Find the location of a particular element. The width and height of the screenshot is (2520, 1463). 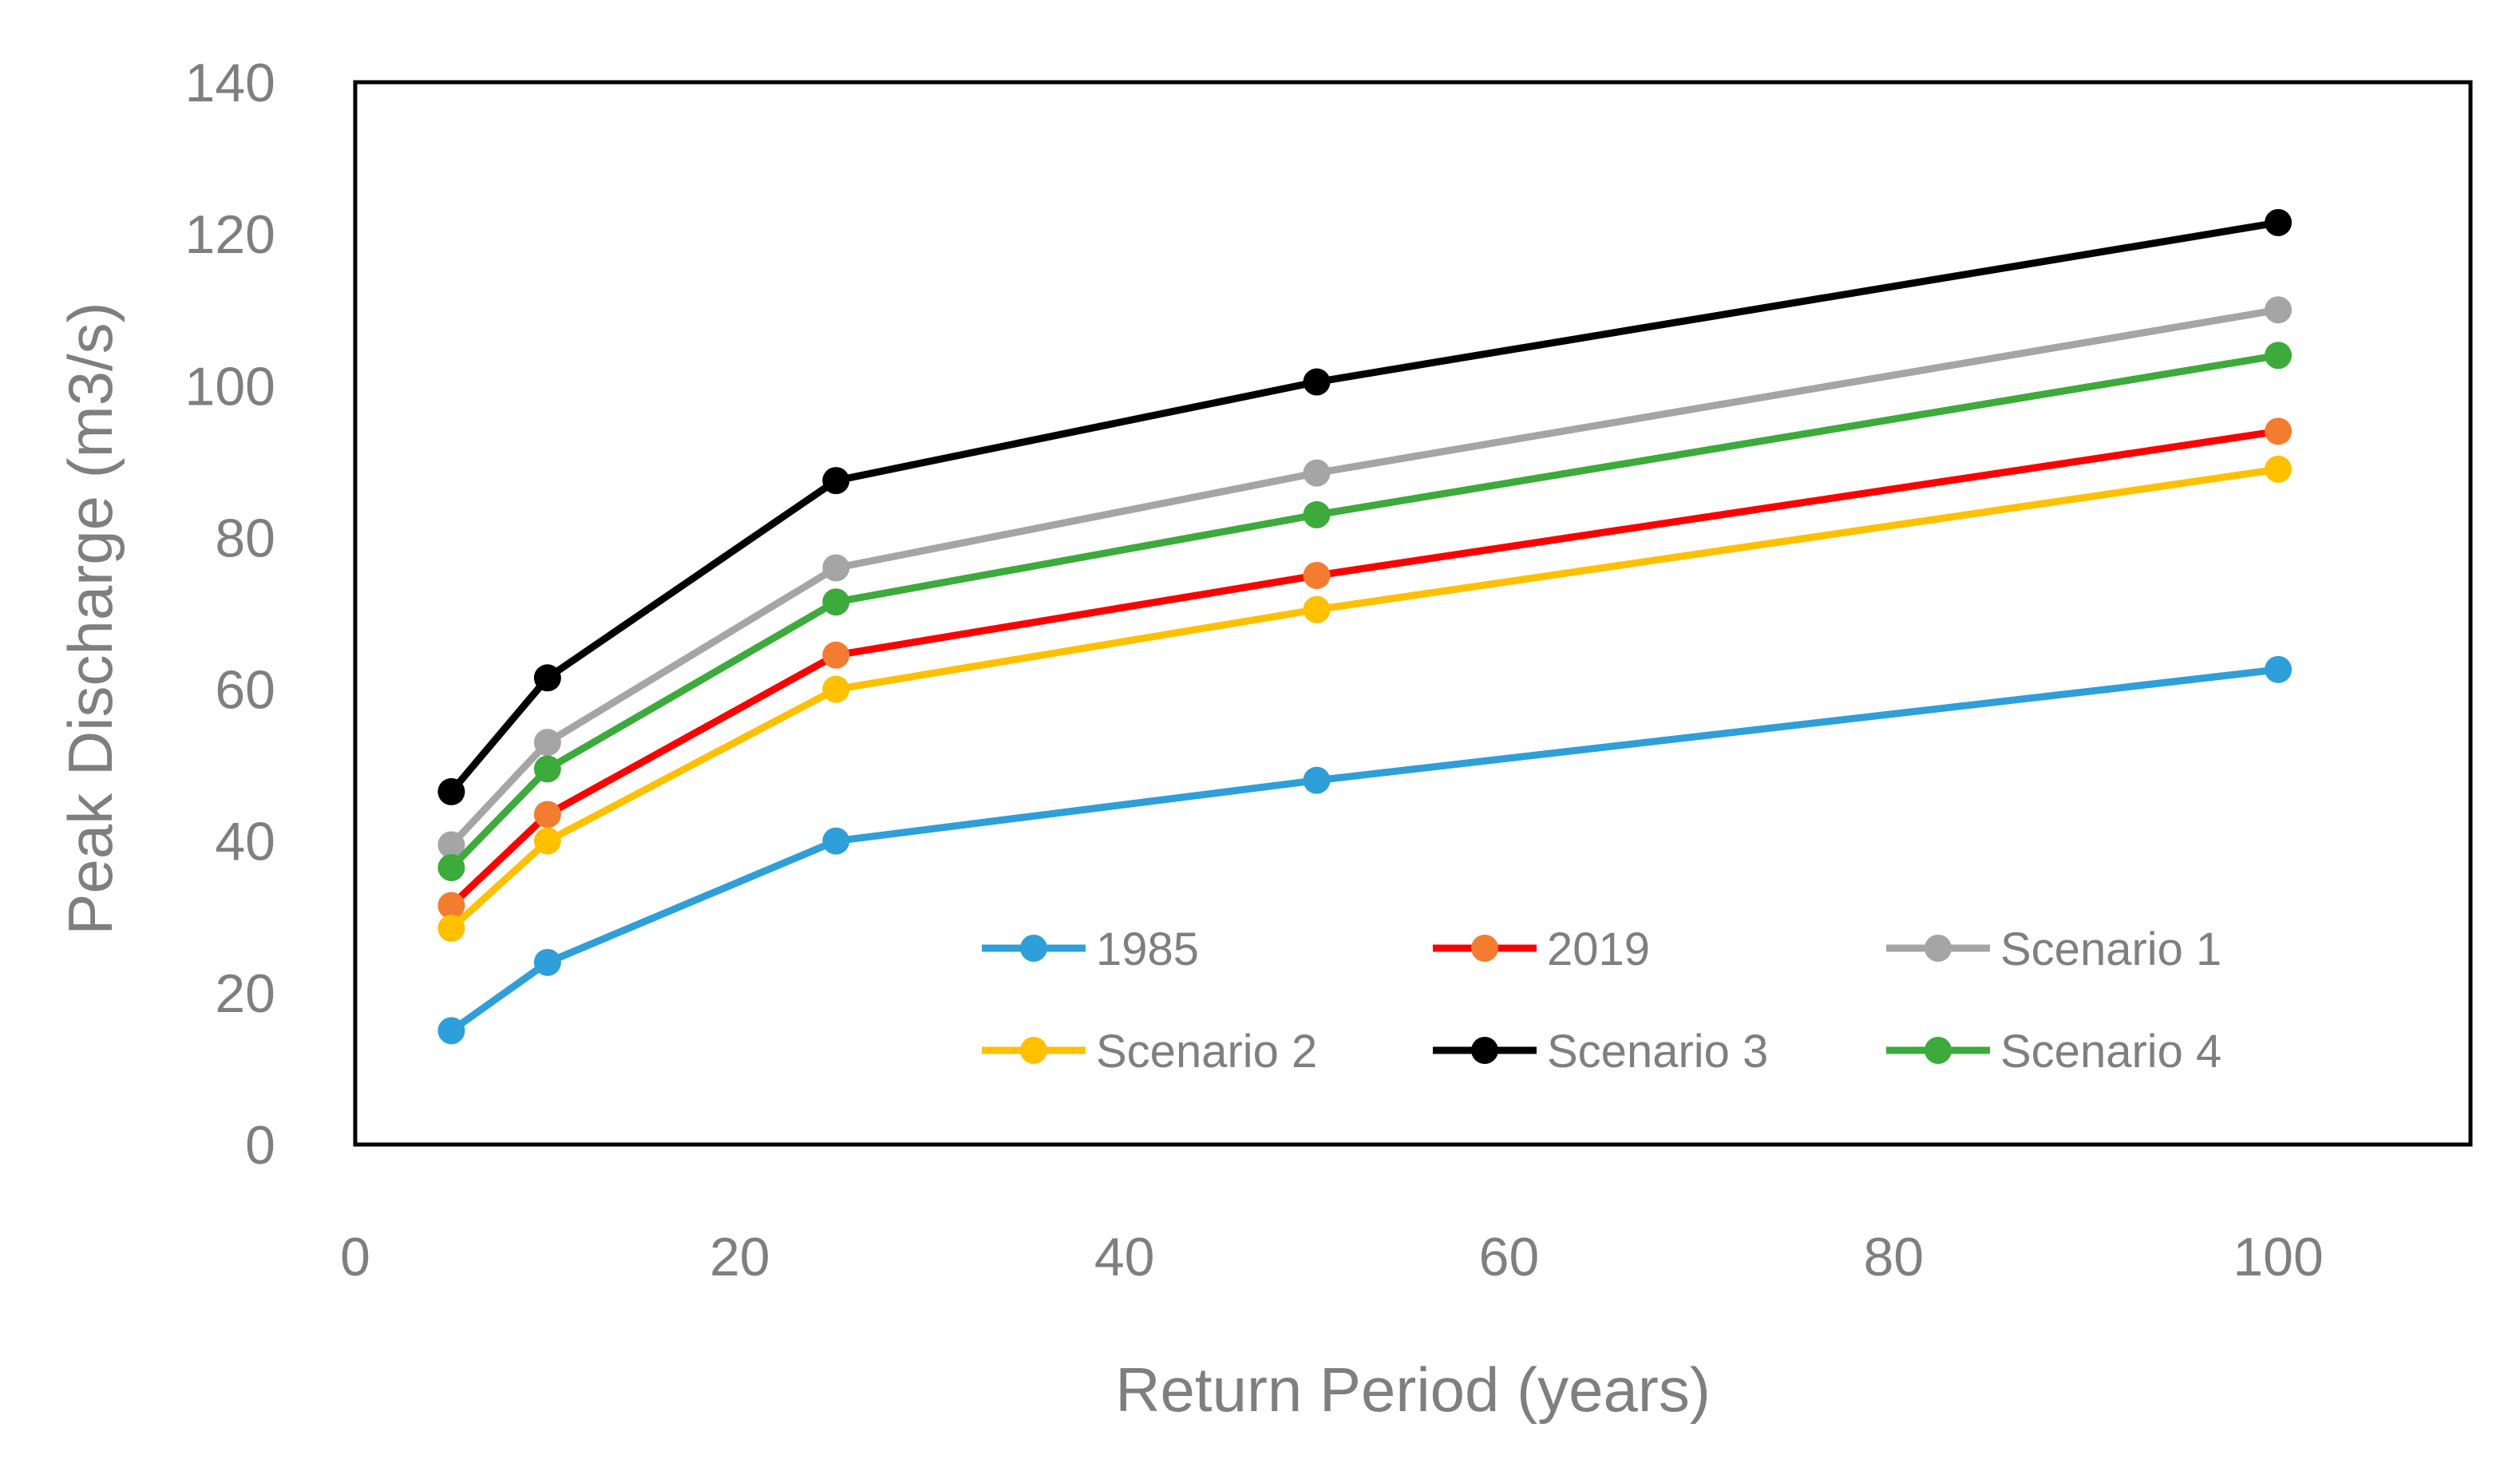

x-tick-label: 0 is located at coordinates (355, 1257).